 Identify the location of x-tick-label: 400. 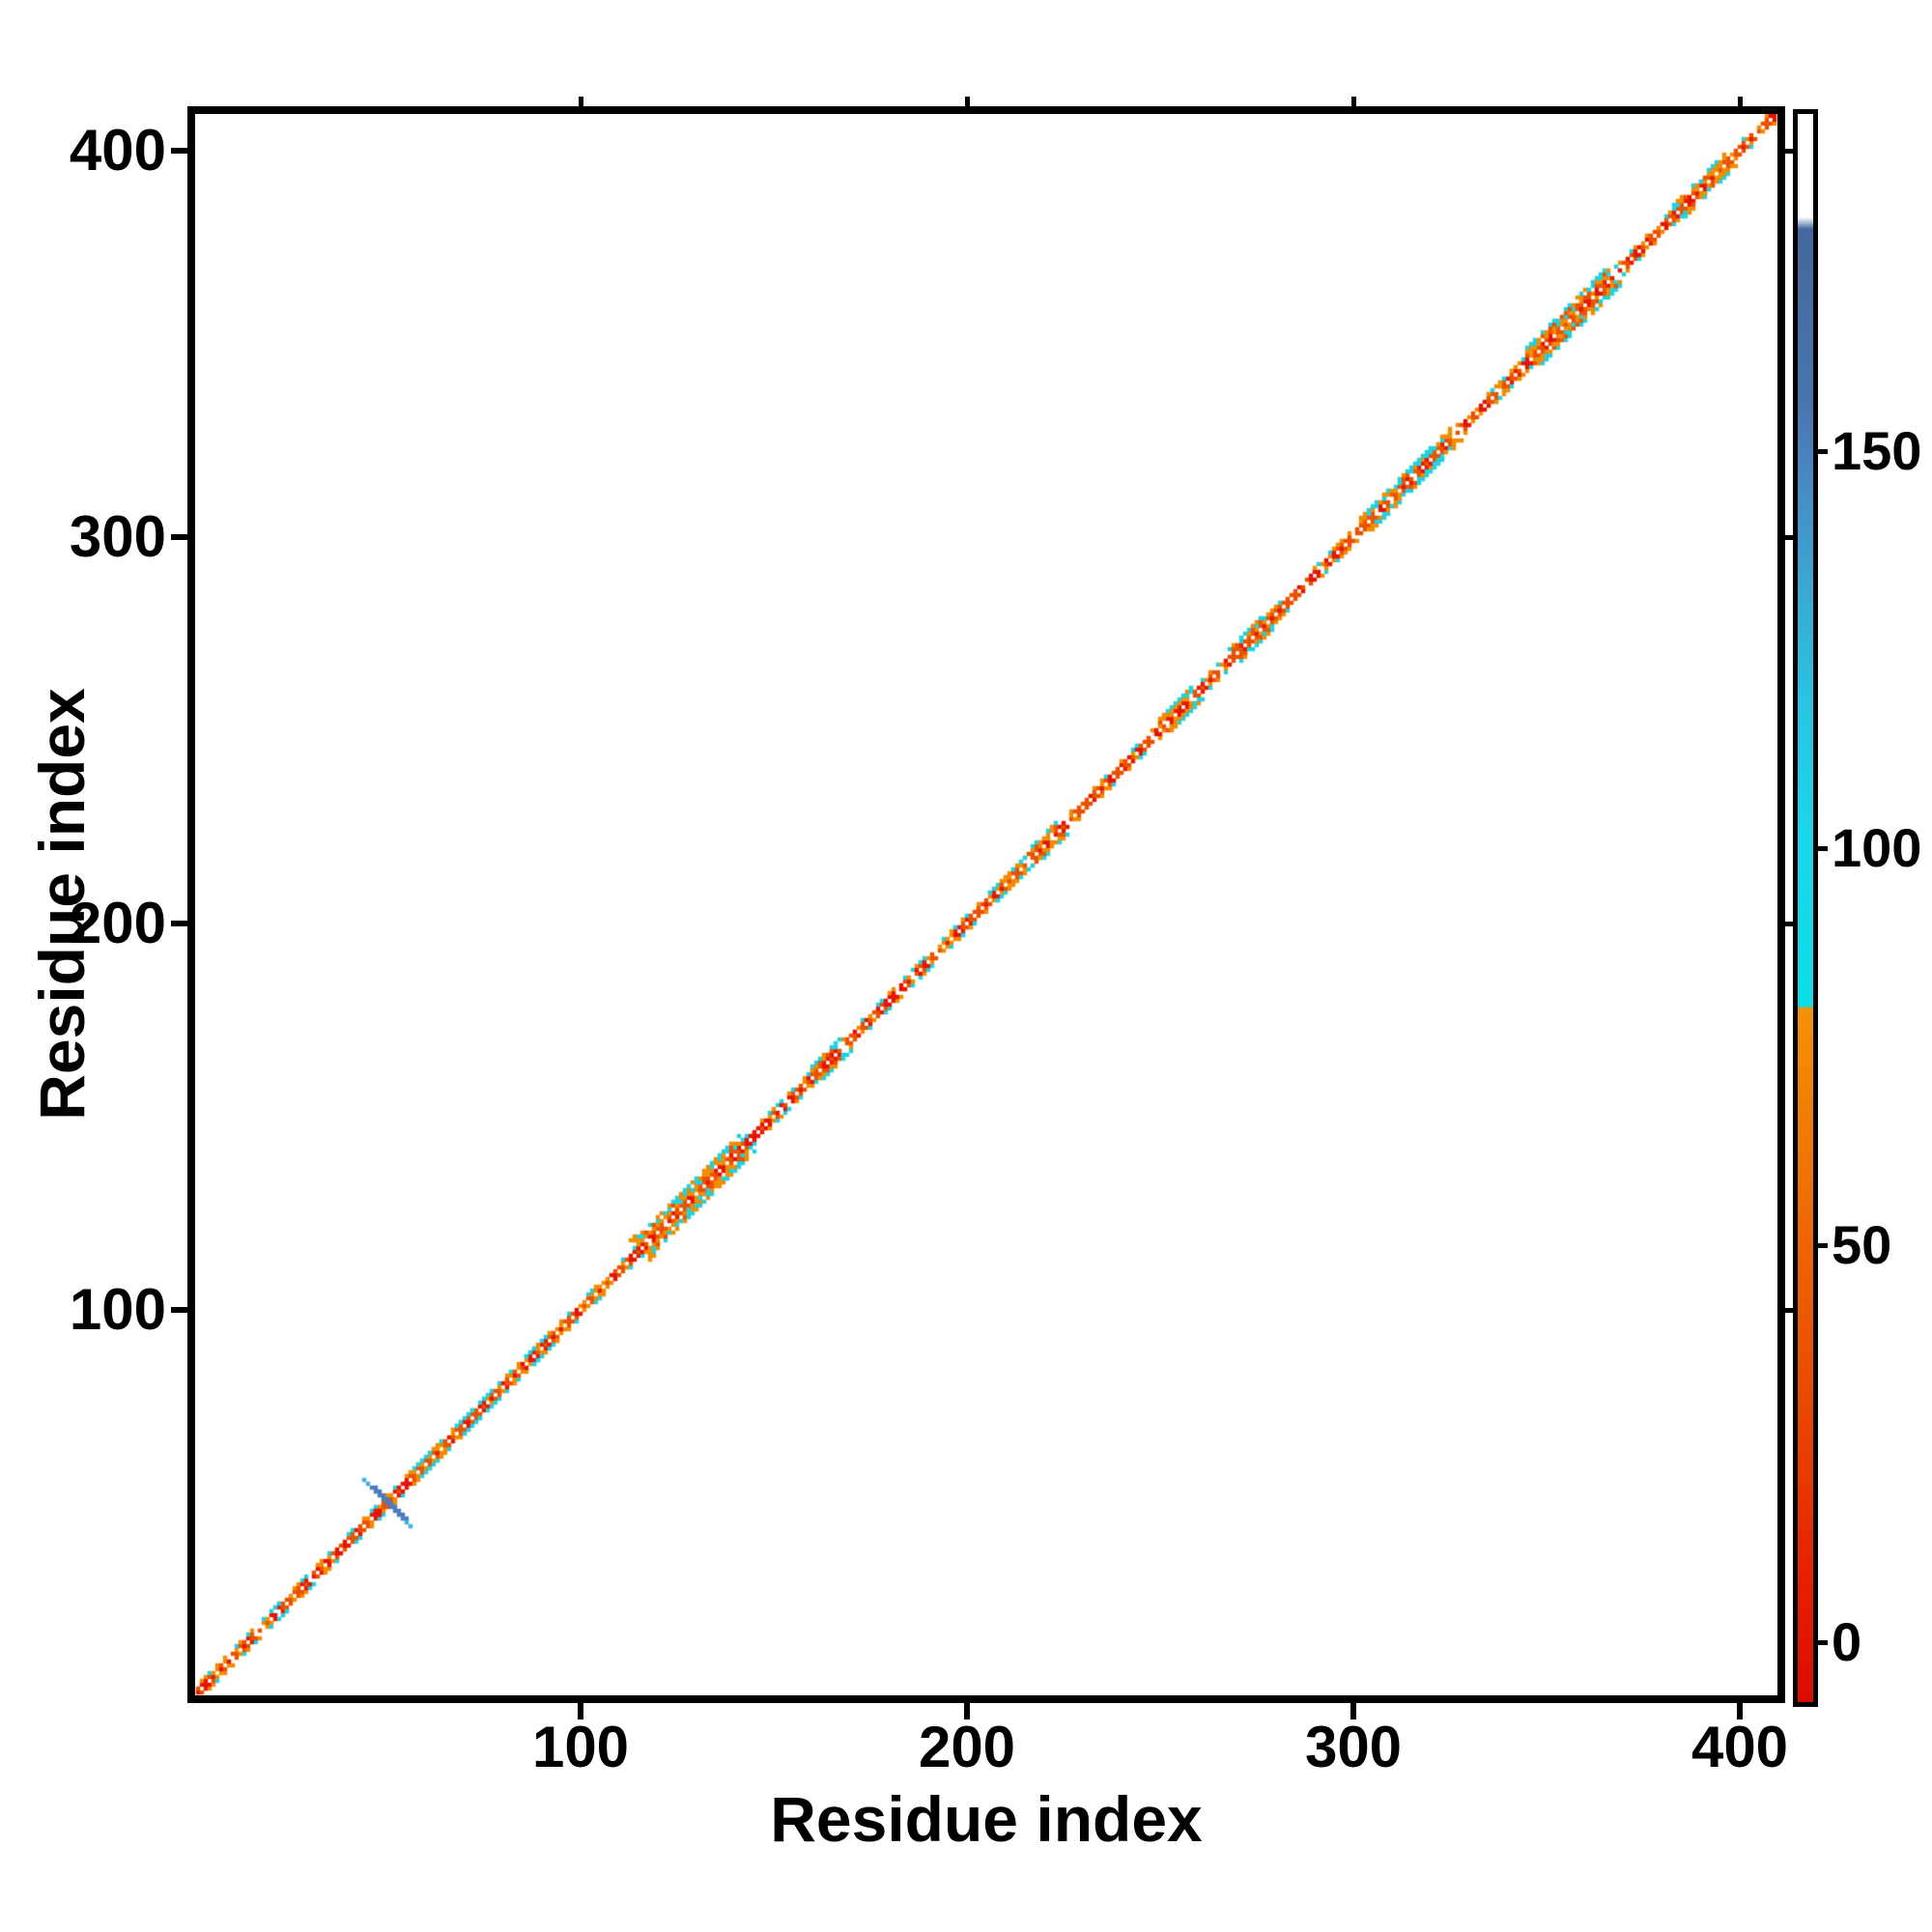
(1739, 1747).